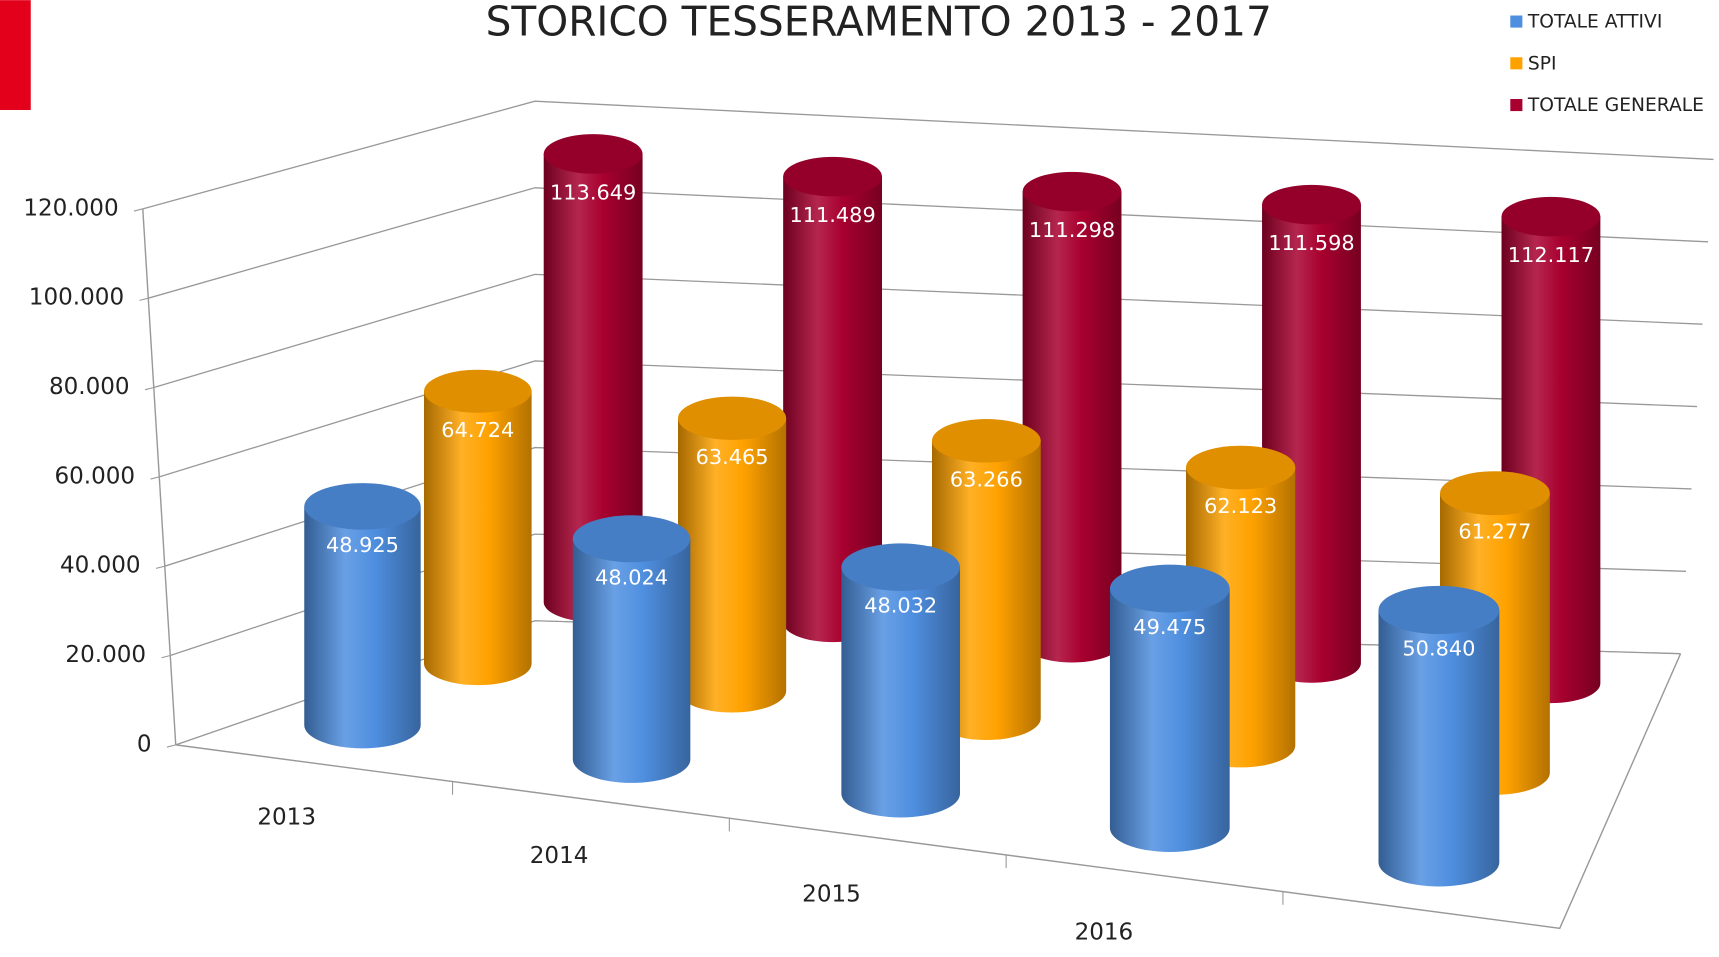 The height and width of the screenshot is (957, 1719). I want to click on x-tick-label: 2016, so click(1104, 933).